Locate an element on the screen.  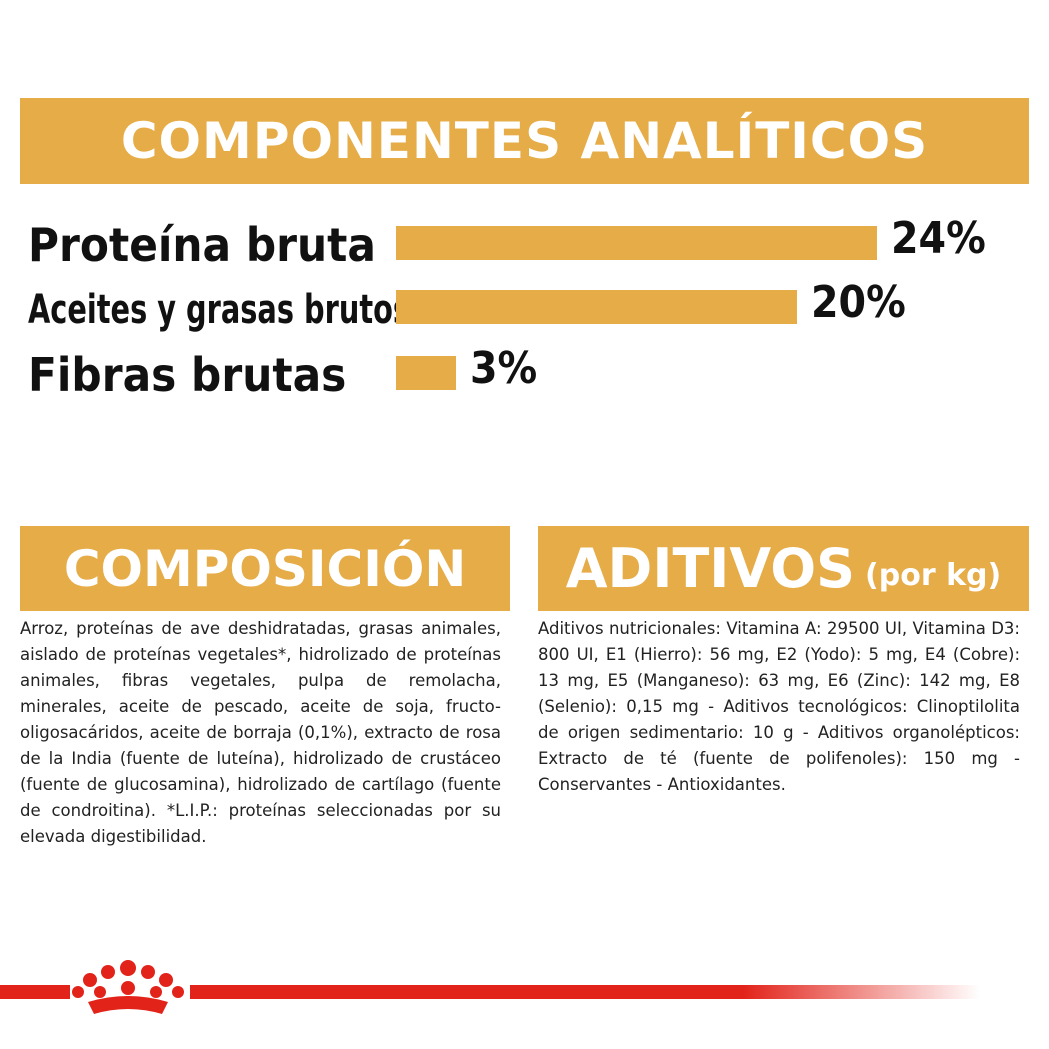
value-label: 3% is located at coordinates (504, 368).